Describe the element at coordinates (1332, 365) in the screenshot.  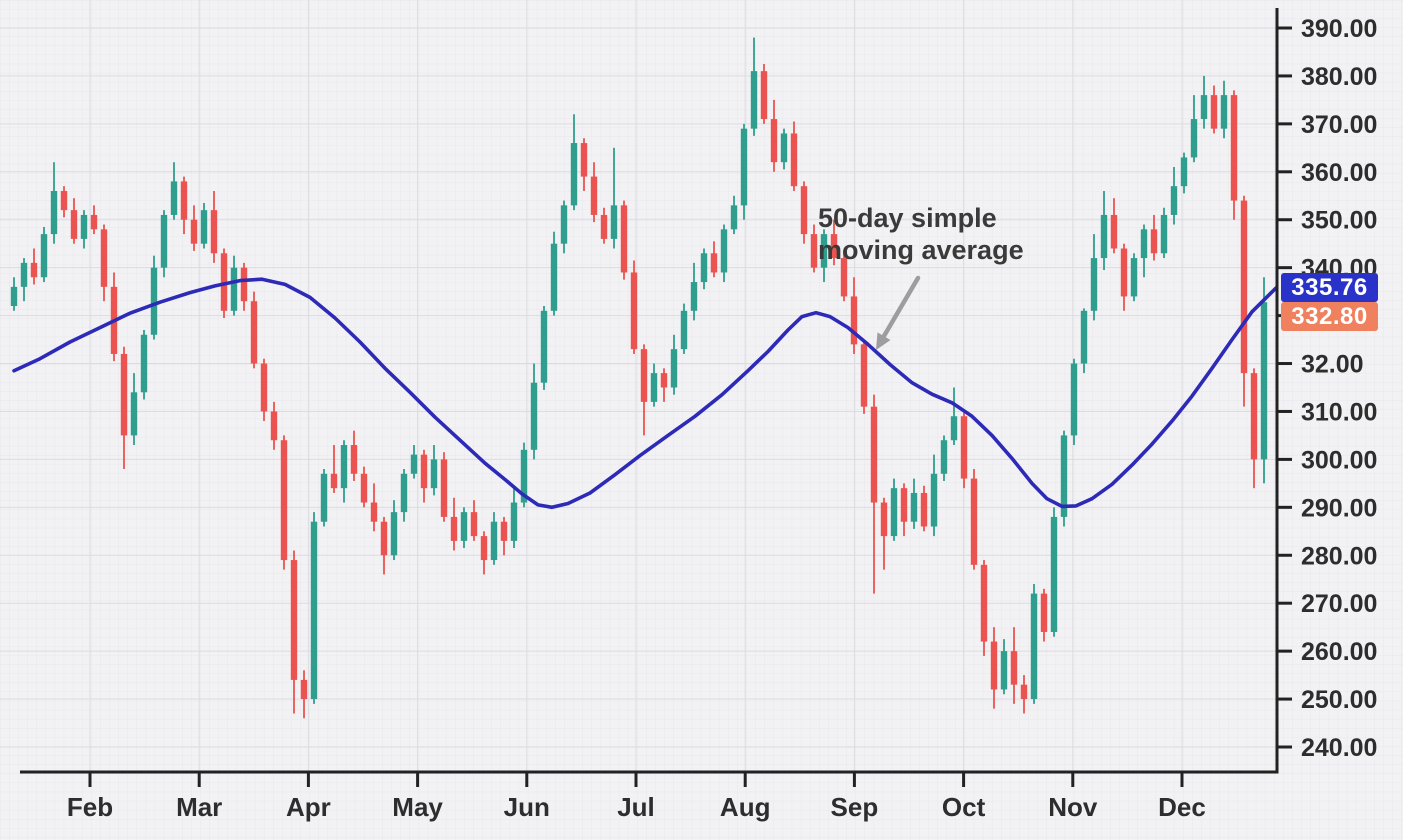
I see `price-tick-label: 32.00` at that location.